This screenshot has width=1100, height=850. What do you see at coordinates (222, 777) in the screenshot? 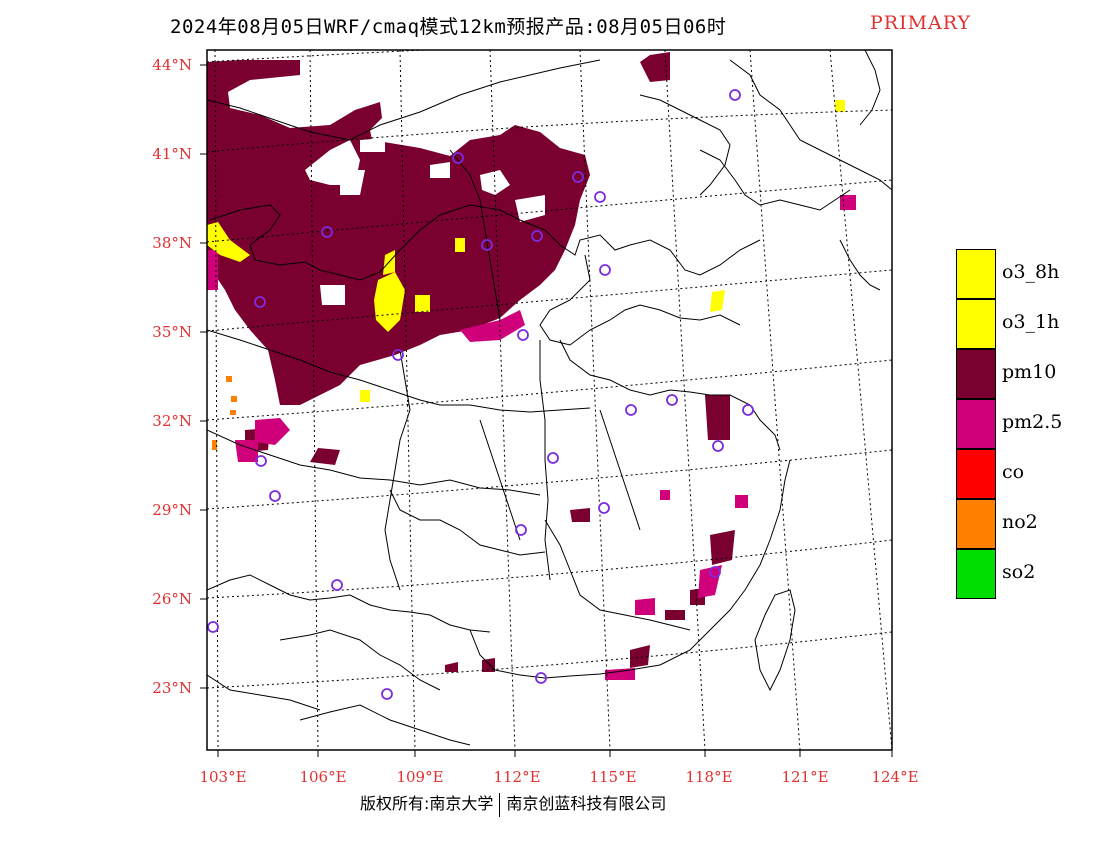
I see `lon-label: 103°E` at bounding box center [222, 777].